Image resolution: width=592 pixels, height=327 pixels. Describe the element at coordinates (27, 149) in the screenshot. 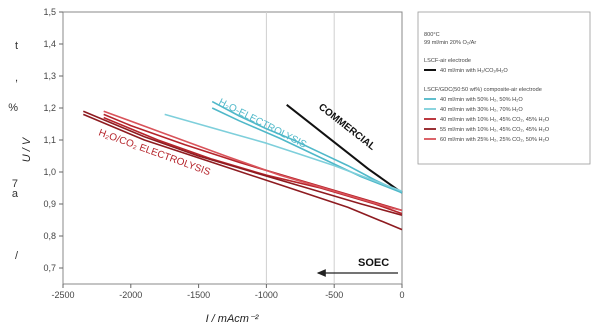

I see `y-axis-title: U / V` at that location.